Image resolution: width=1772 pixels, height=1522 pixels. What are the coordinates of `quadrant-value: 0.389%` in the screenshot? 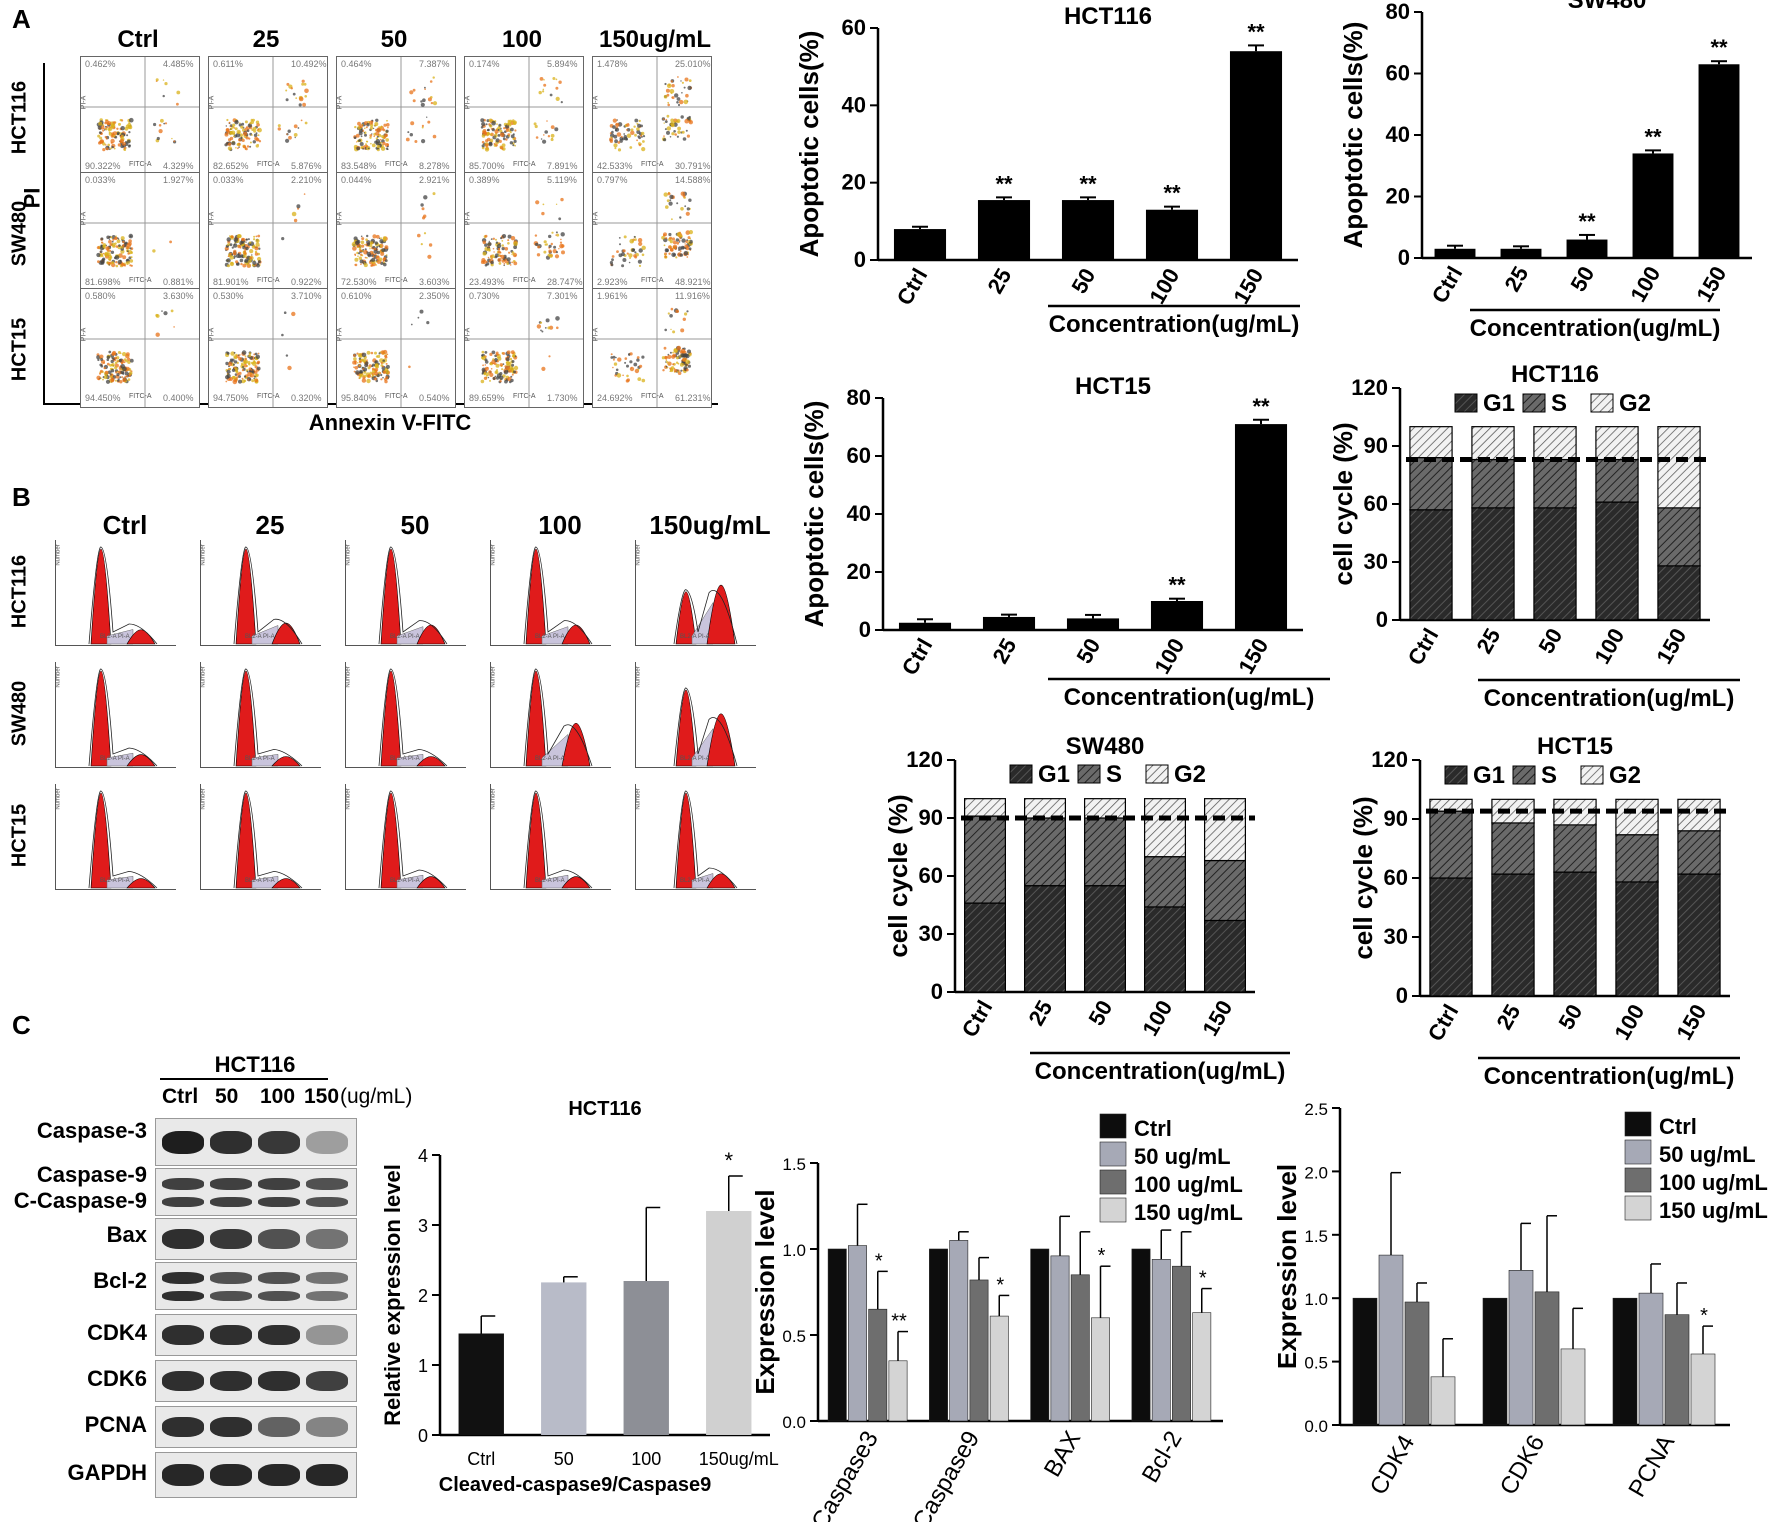 It's located at (484, 180).